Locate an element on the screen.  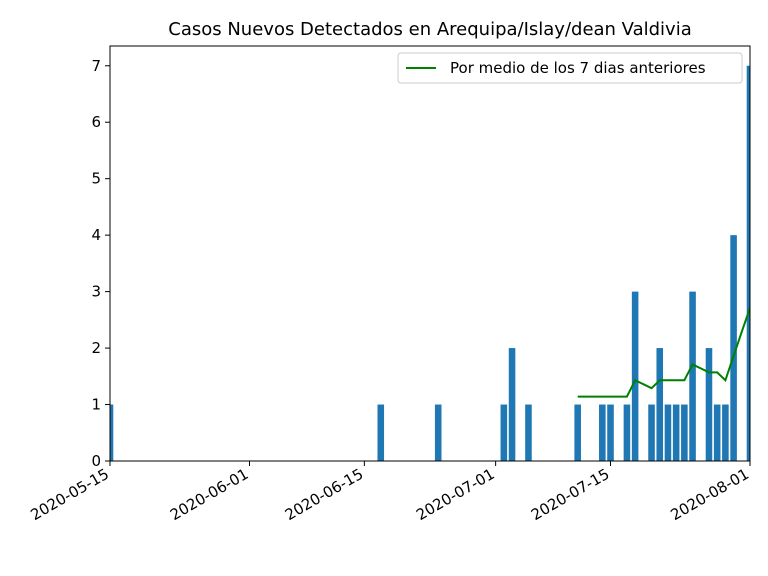
y-tick-label-2: 2 is located at coordinates (96, 348).